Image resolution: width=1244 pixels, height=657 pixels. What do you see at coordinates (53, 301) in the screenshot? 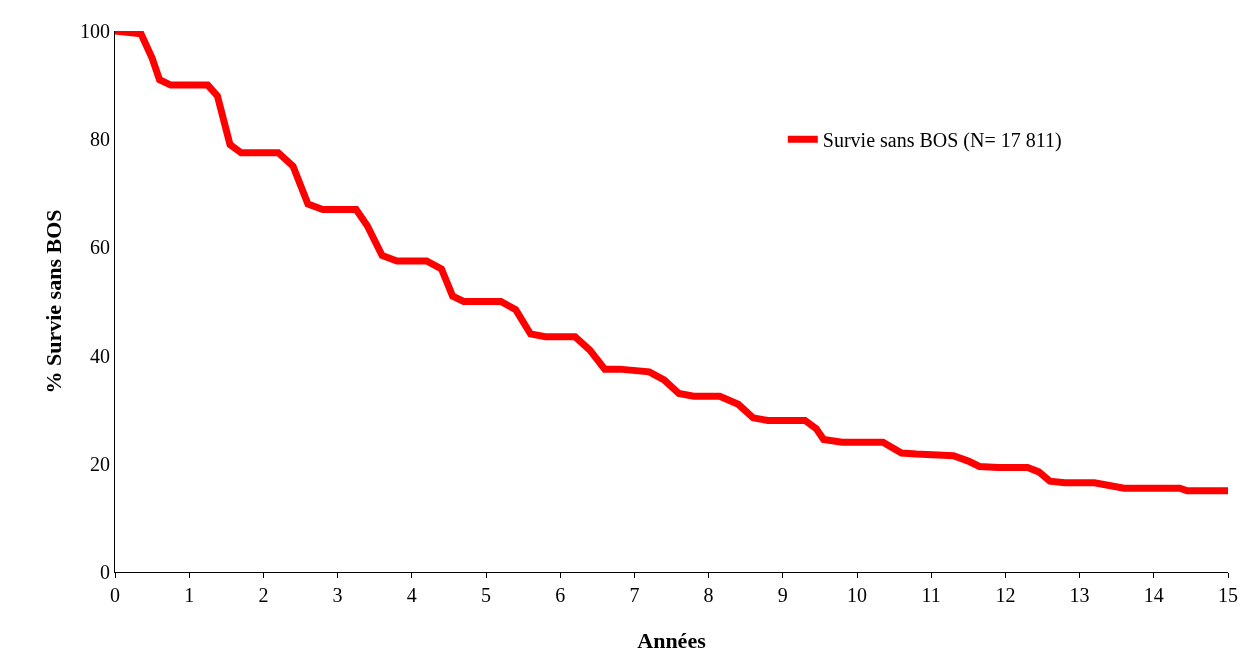
I see `y-axis-title: % Survie sans BOS` at bounding box center [53, 301].